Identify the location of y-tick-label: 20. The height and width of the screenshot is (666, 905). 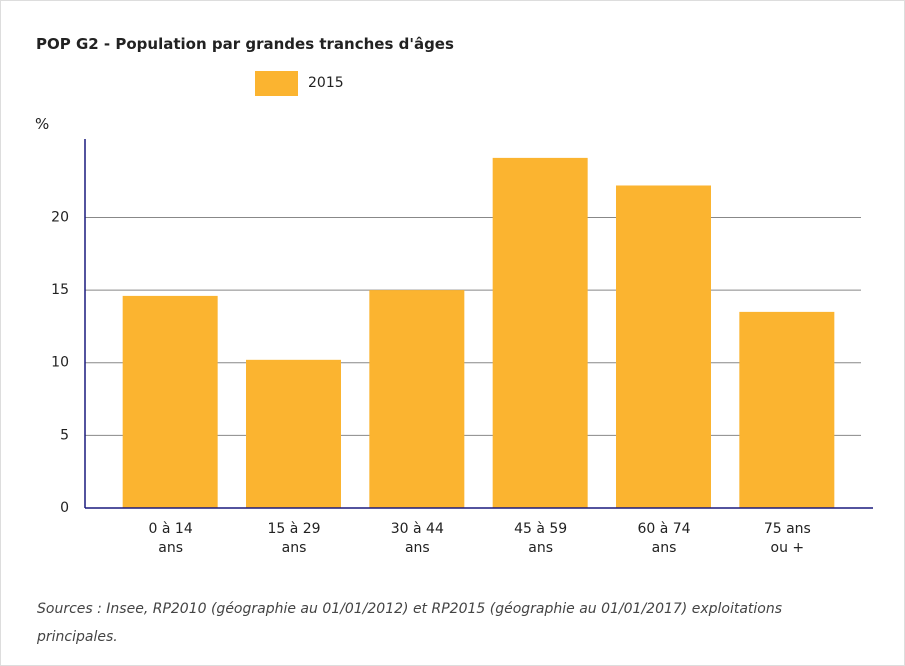
(60, 217).